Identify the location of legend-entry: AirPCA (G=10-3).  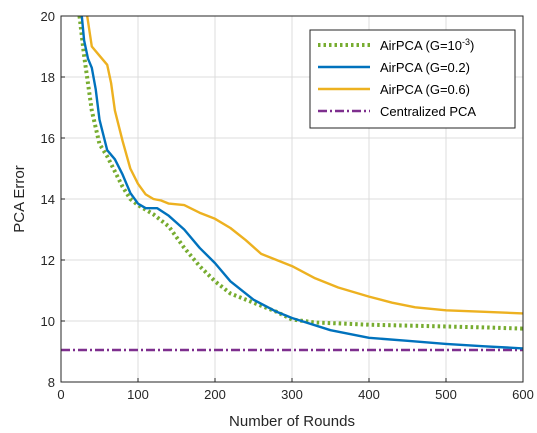
(427, 45).